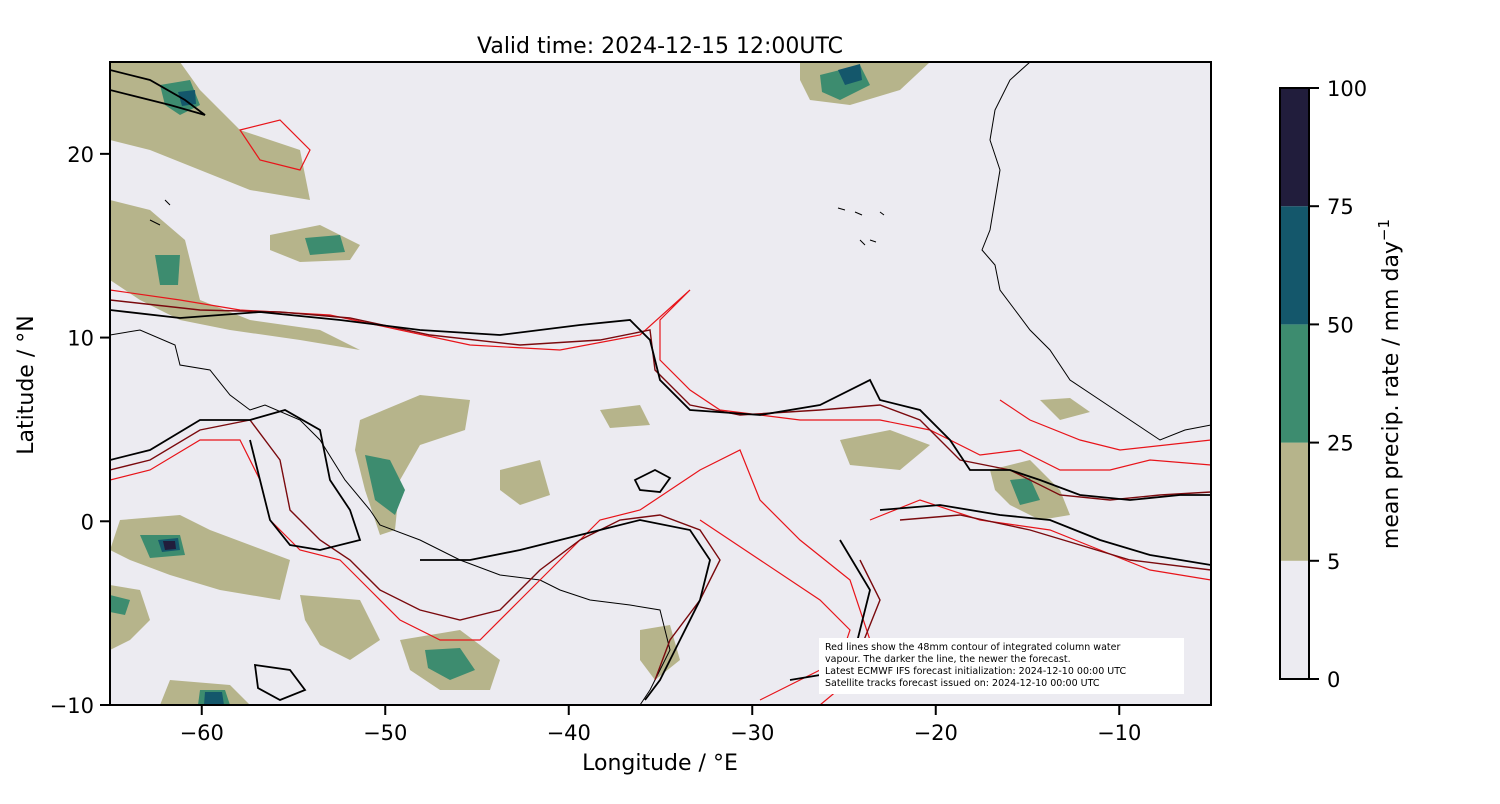 The width and height of the screenshot is (1500, 804). Describe the element at coordinates (1340, 207) in the screenshot. I see `colorbar-tick-label: 75` at that location.